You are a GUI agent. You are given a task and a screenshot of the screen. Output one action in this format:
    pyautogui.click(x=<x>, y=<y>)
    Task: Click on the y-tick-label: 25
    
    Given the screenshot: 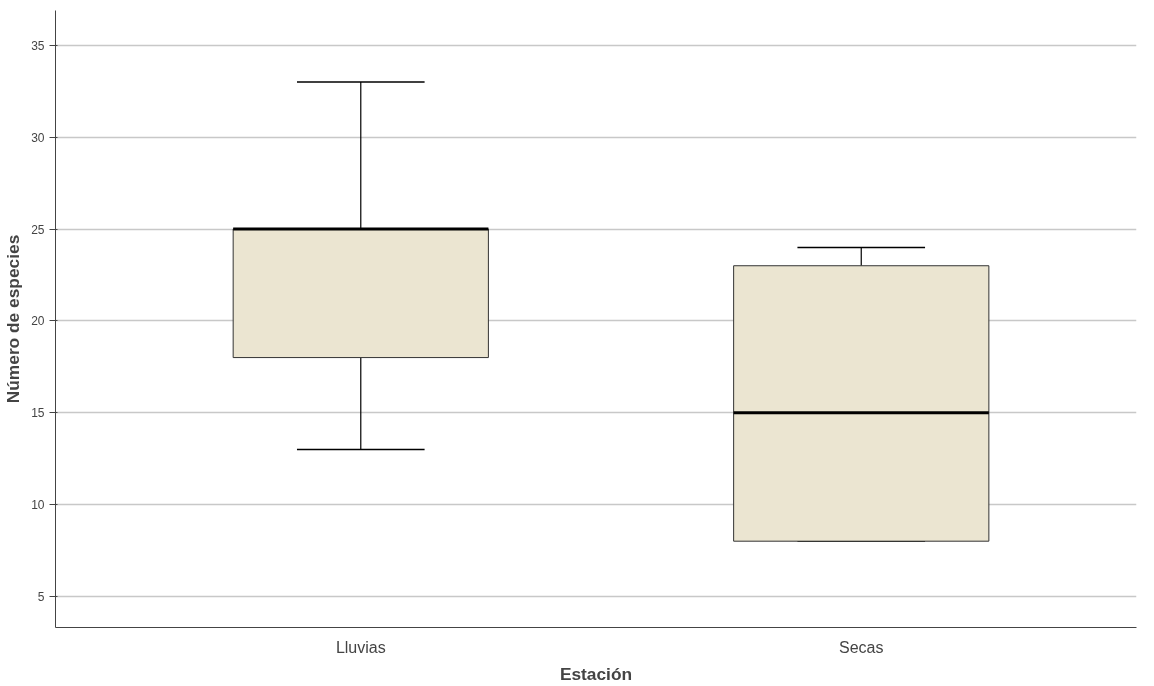 What is the action you would take?
    pyautogui.click(x=38, y=229)
    